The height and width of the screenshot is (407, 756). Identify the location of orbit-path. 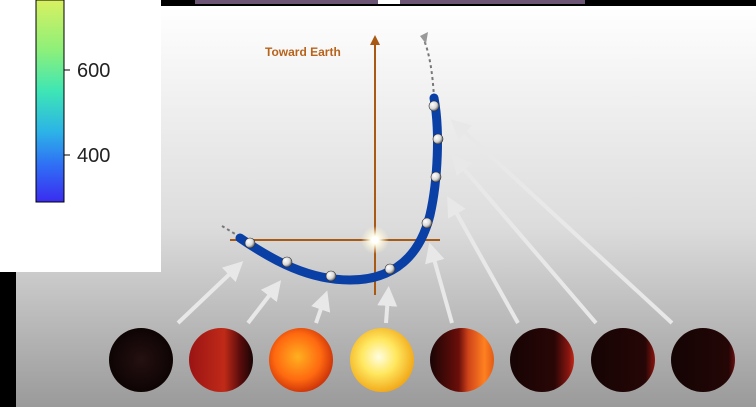
(338, 189).